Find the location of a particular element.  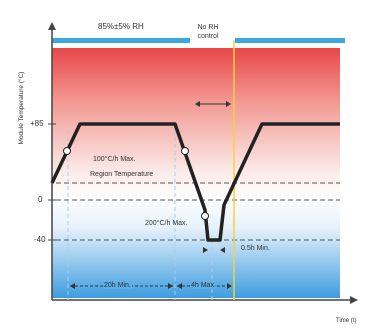

region-temperature-label: Region Temperature is located at coordinates (122, 174).